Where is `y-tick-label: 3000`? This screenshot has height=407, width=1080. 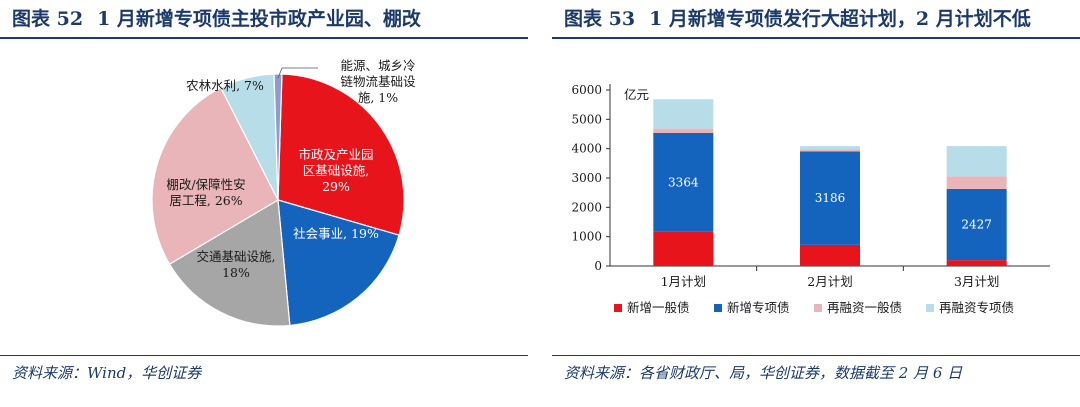
y-tick-label: 3000 is located at coordinates (586, 178).